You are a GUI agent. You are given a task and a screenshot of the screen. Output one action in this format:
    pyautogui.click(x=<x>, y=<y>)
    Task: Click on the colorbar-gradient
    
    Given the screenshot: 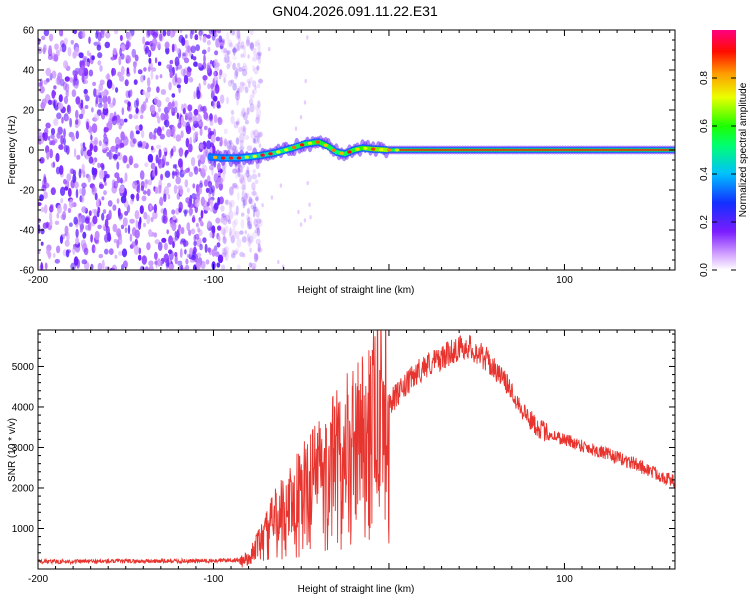 What is the action you would take?
    pyautogui.click(x=724, y=150)
    